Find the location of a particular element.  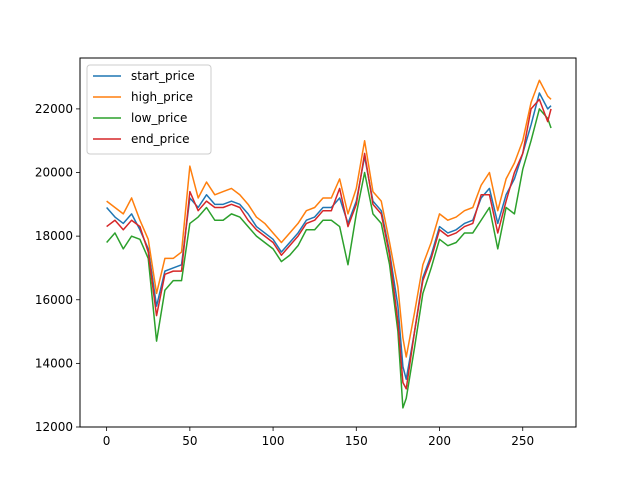

legend-label-start-price: start_price is located at coordinates (163, 76).